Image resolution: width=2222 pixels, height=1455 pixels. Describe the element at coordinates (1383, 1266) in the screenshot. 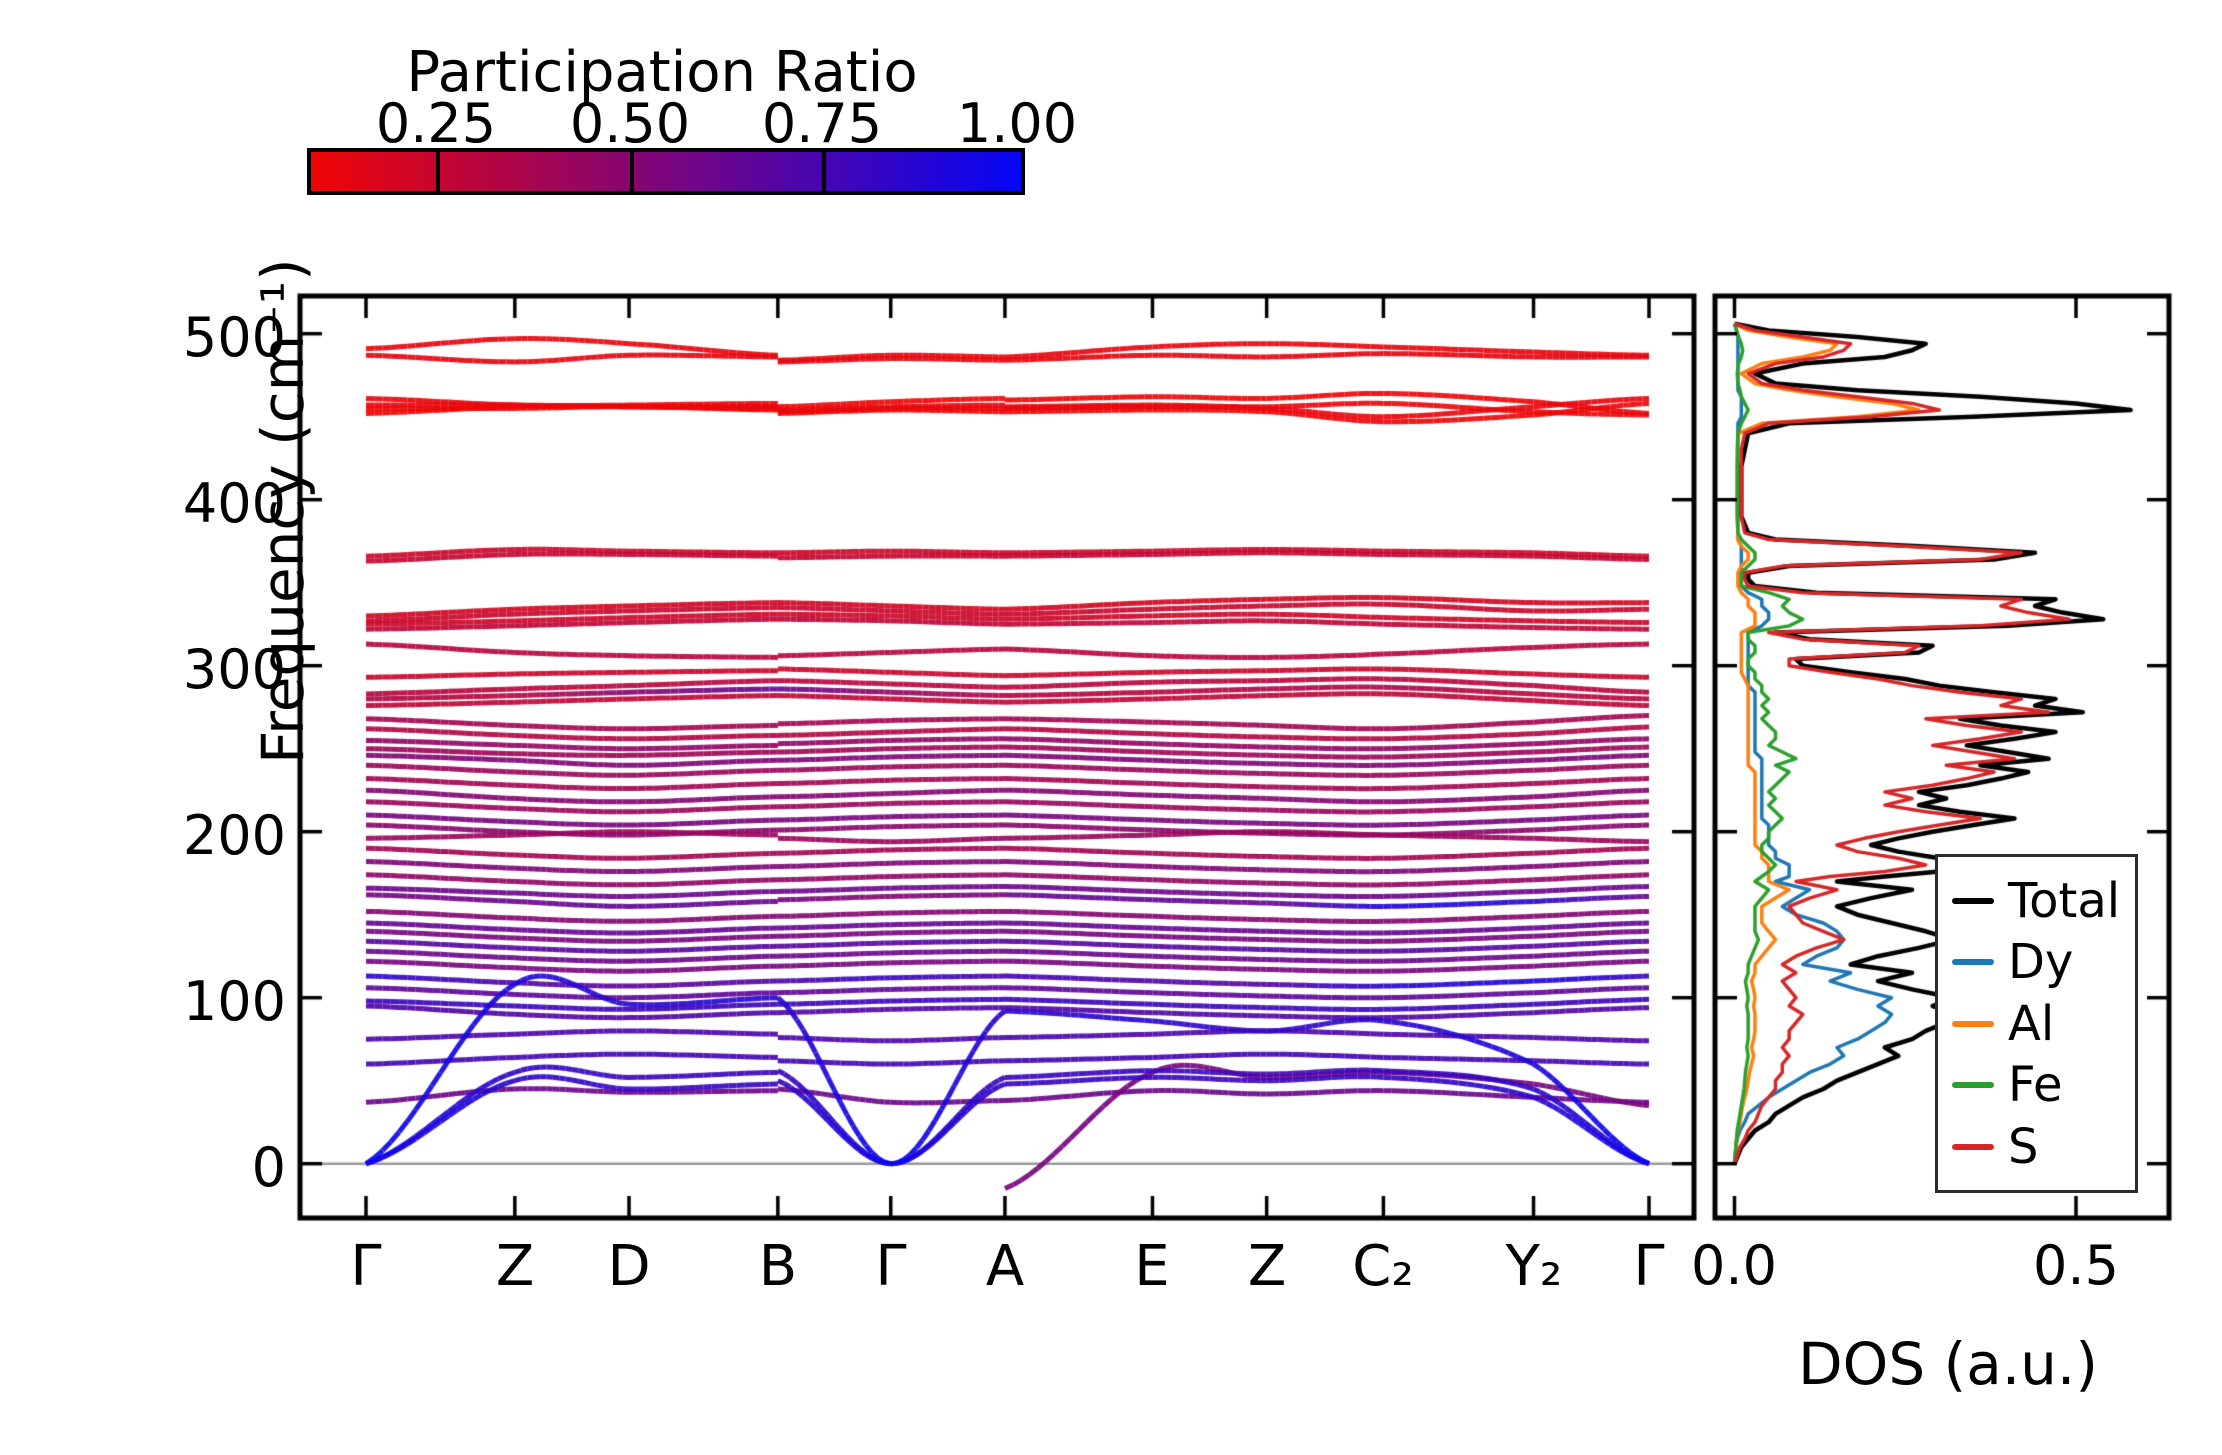

I see `kpoint-c2: C₂` at that location.